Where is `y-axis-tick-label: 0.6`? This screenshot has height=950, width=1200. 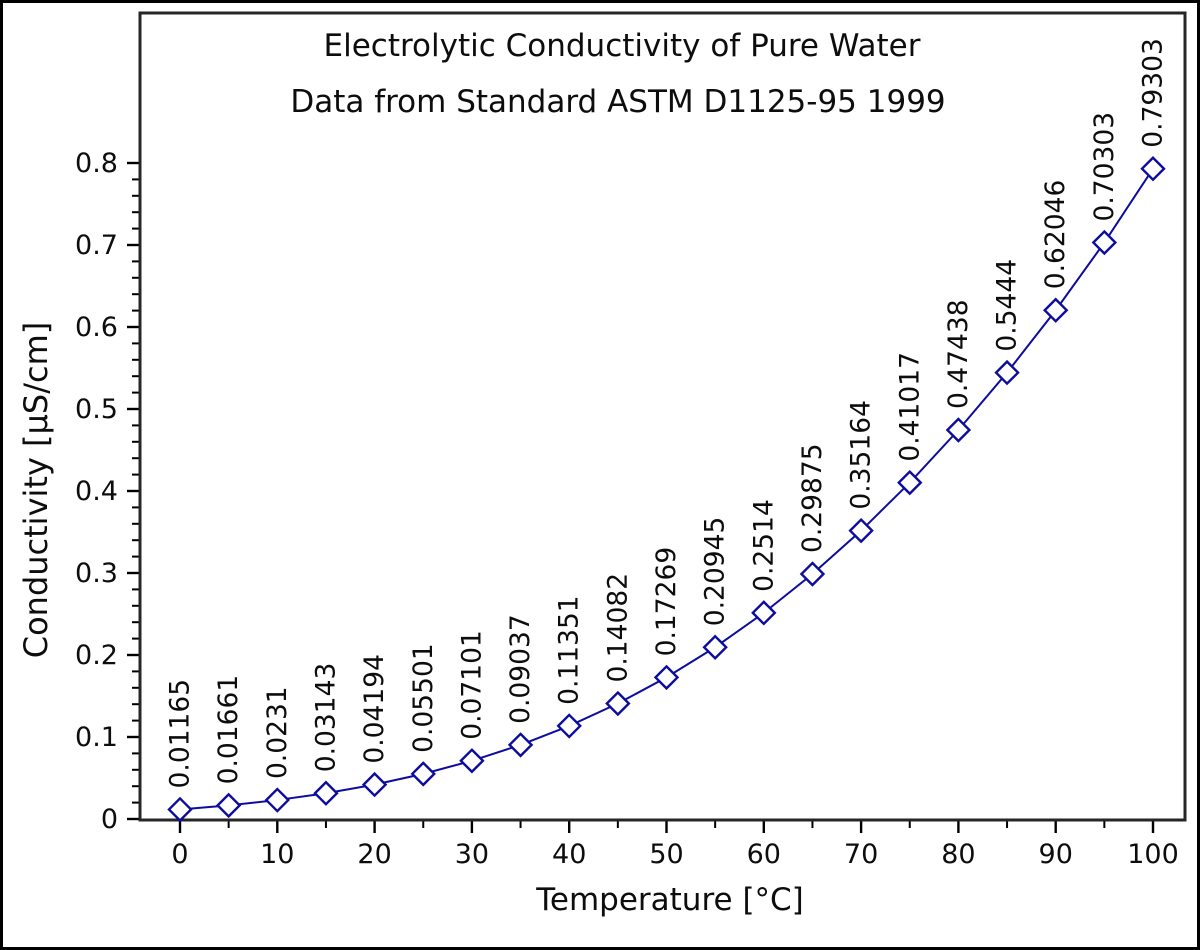
y-axis-tick-label: 0.6 is located at coordinates (96, 327).